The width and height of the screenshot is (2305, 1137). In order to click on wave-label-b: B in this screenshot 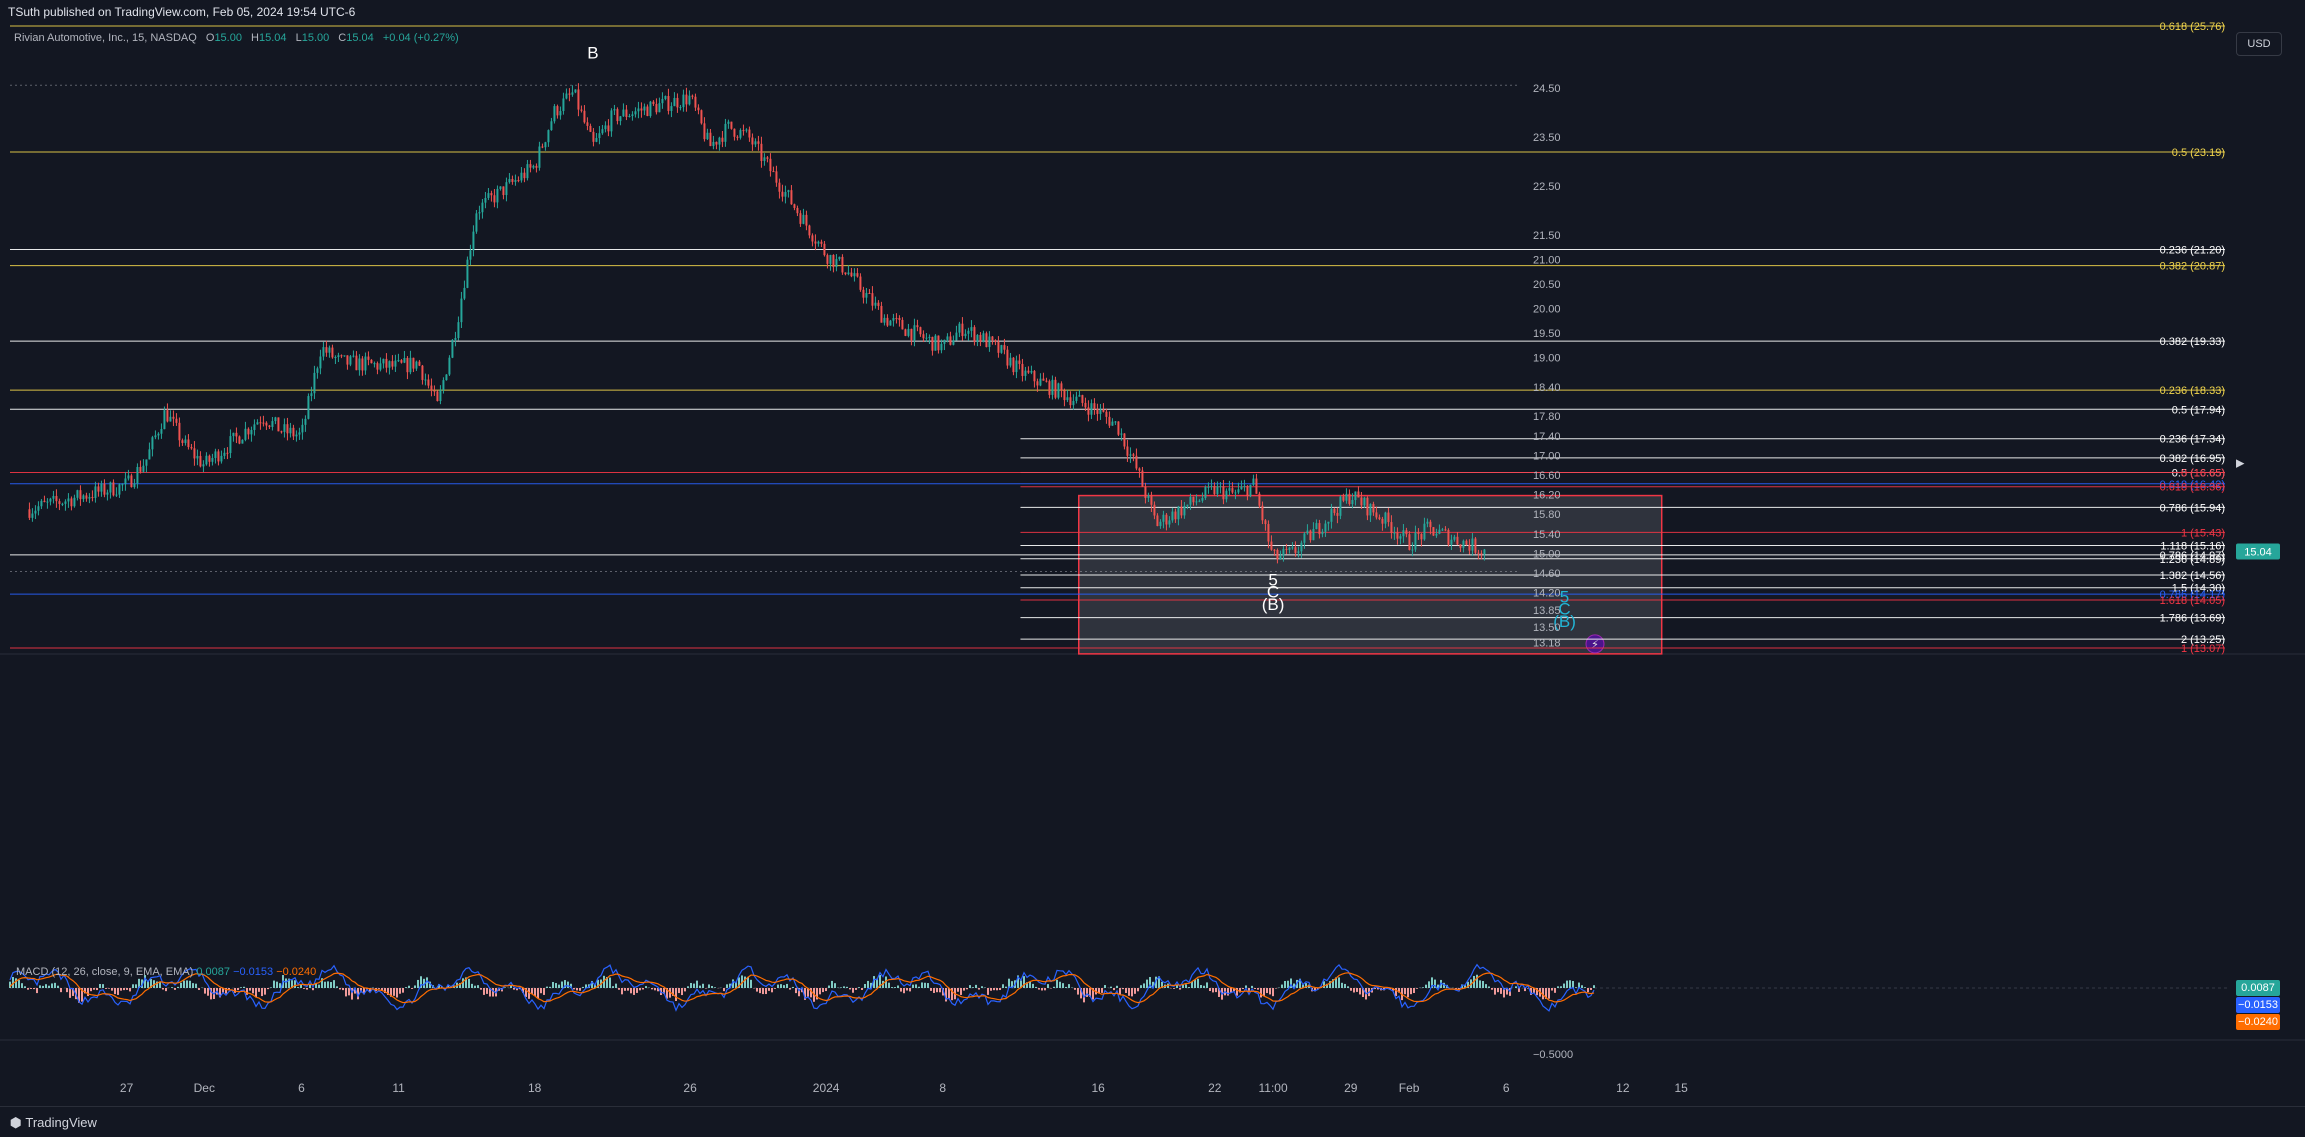, I will do `click(592, 52)`.